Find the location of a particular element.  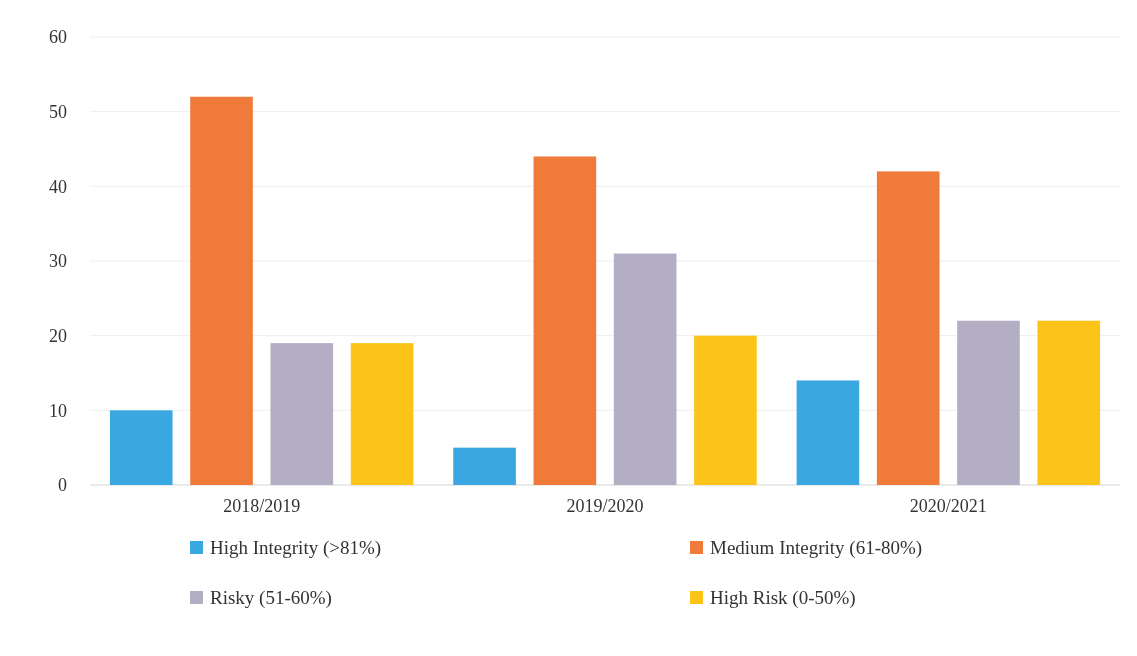

y-tick-label: 30 is located at coordinates (58, 261).